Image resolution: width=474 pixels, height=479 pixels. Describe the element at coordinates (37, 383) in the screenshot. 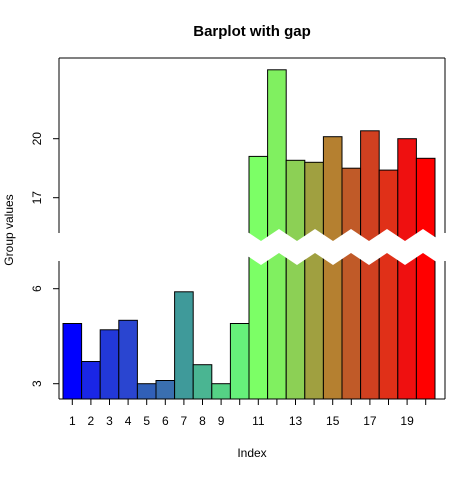

I see `y-tick-label: 3` at that location.